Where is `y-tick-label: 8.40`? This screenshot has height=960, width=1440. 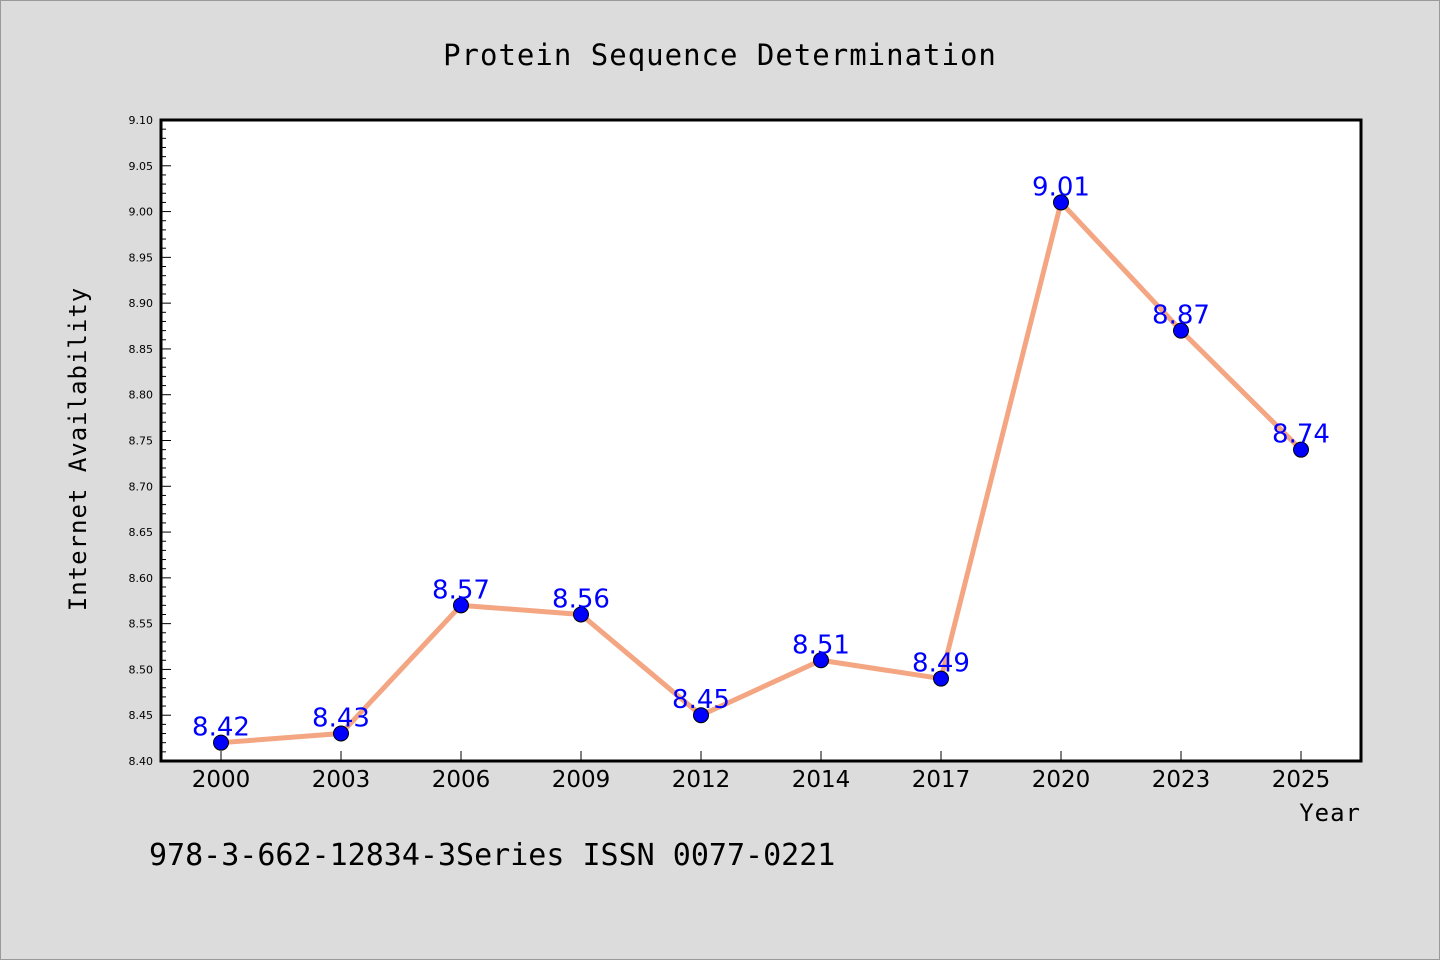
y-tick-label: 8.40 is located at coordinates (141, 761).